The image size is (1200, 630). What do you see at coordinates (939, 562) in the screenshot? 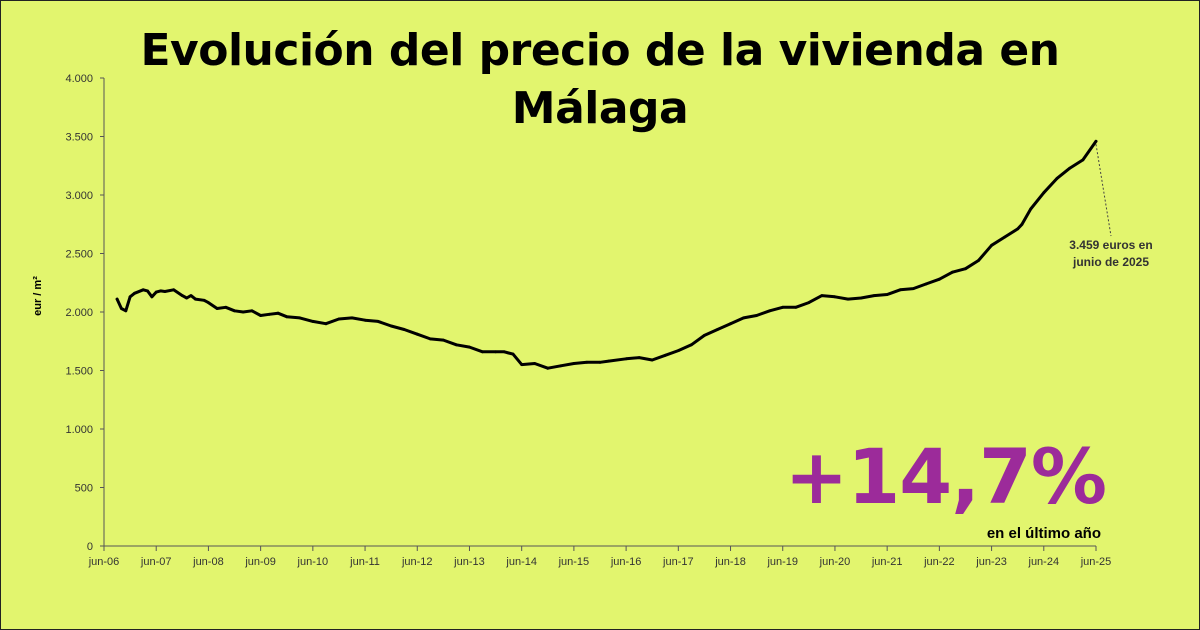
I see `x-tick-label: jun-22` at bounding box center [939, 562].